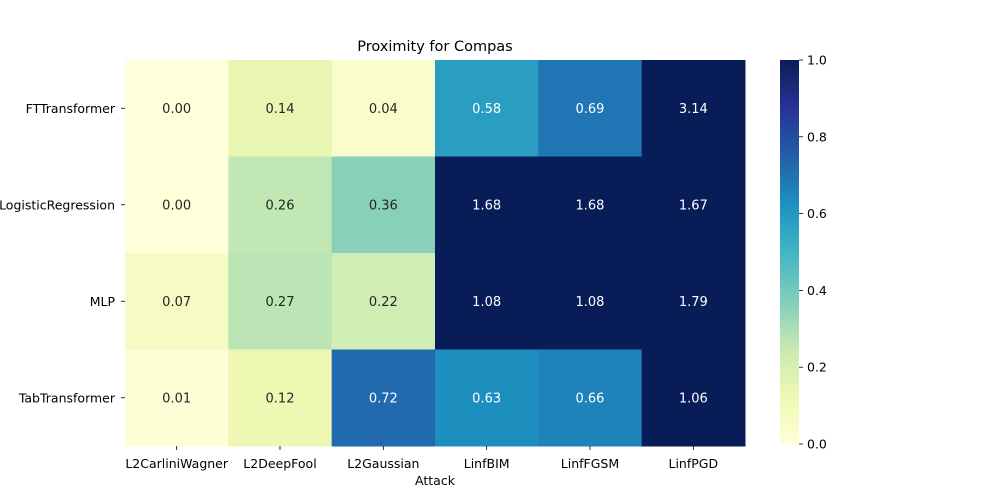 This screenshot has height=500, width=1000. What do you see at coordinates (817, 136) in the screenshot?
I see `colorbar-tick-label: 0.8` at bounding box center [817, 136].